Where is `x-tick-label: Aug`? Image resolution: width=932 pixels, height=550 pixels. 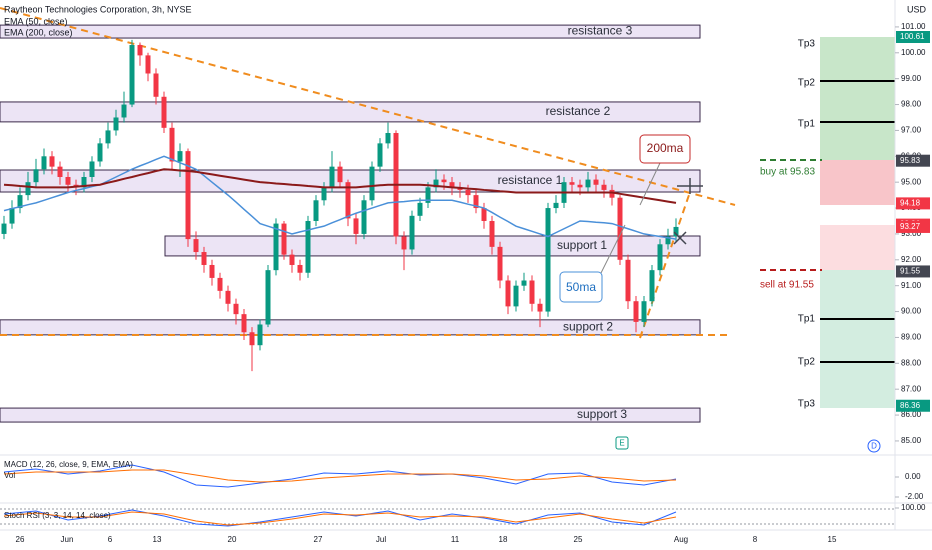 x-tick-label: Aug is located at coordinates (681, 539).